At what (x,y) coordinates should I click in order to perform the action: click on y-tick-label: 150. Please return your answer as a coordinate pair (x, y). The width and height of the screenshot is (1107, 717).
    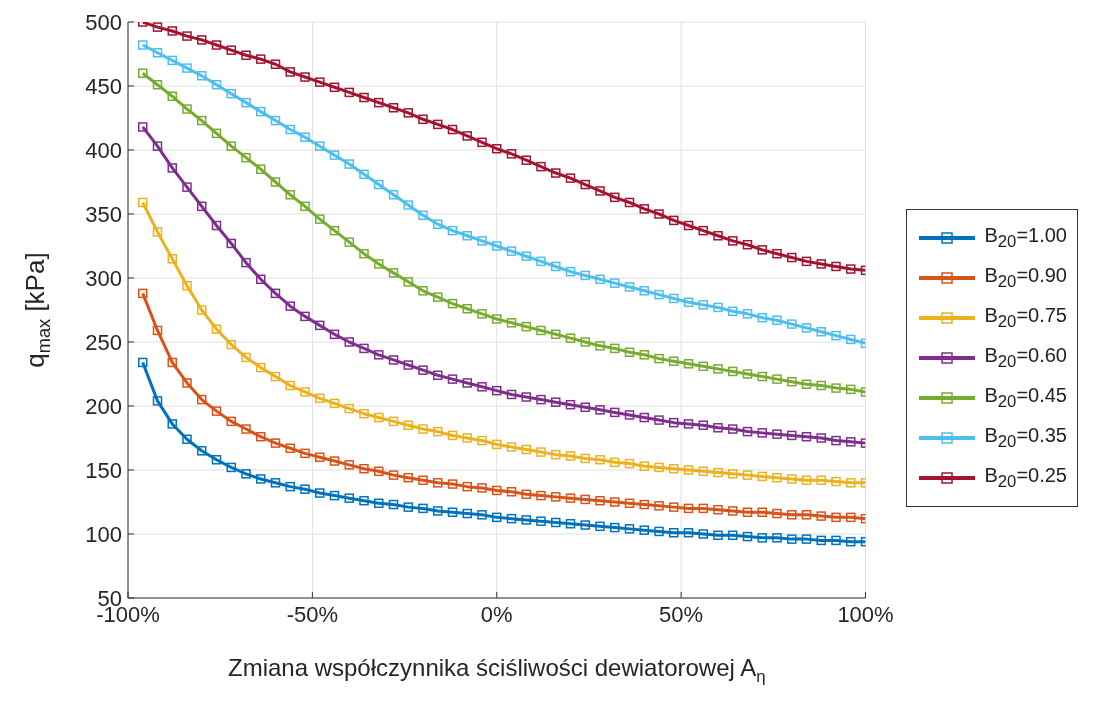
    Looking at the image, I should click on (103, 470).